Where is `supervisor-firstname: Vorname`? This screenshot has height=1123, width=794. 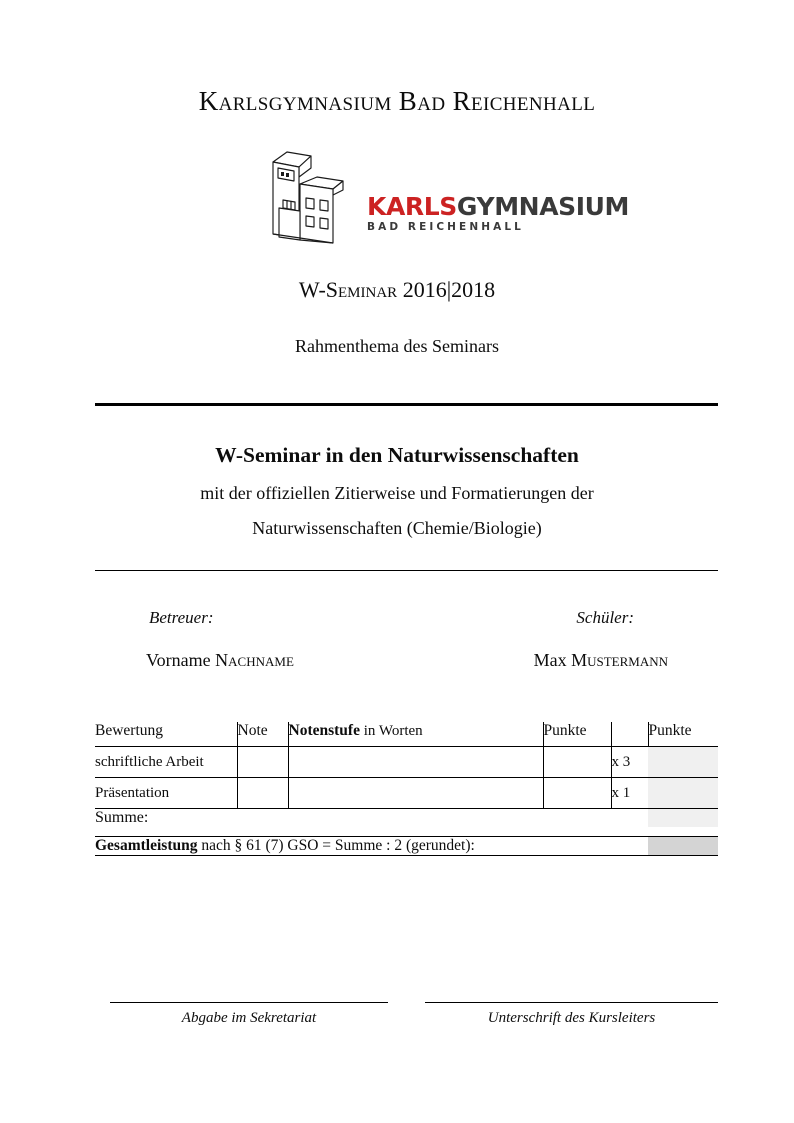 supervisor-firstname: Vorname is located at coordinates (181, 660).